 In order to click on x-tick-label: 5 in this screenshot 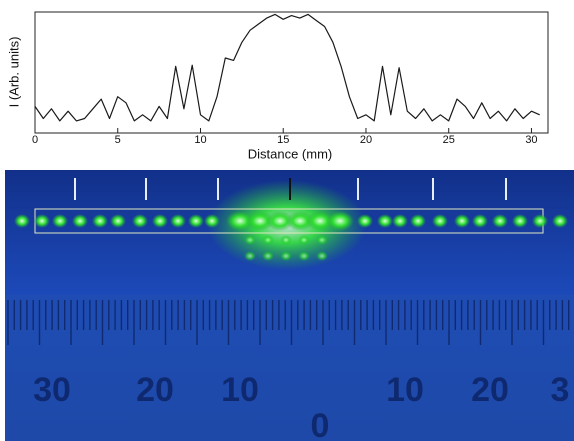, I will do `click(118, 140)`.